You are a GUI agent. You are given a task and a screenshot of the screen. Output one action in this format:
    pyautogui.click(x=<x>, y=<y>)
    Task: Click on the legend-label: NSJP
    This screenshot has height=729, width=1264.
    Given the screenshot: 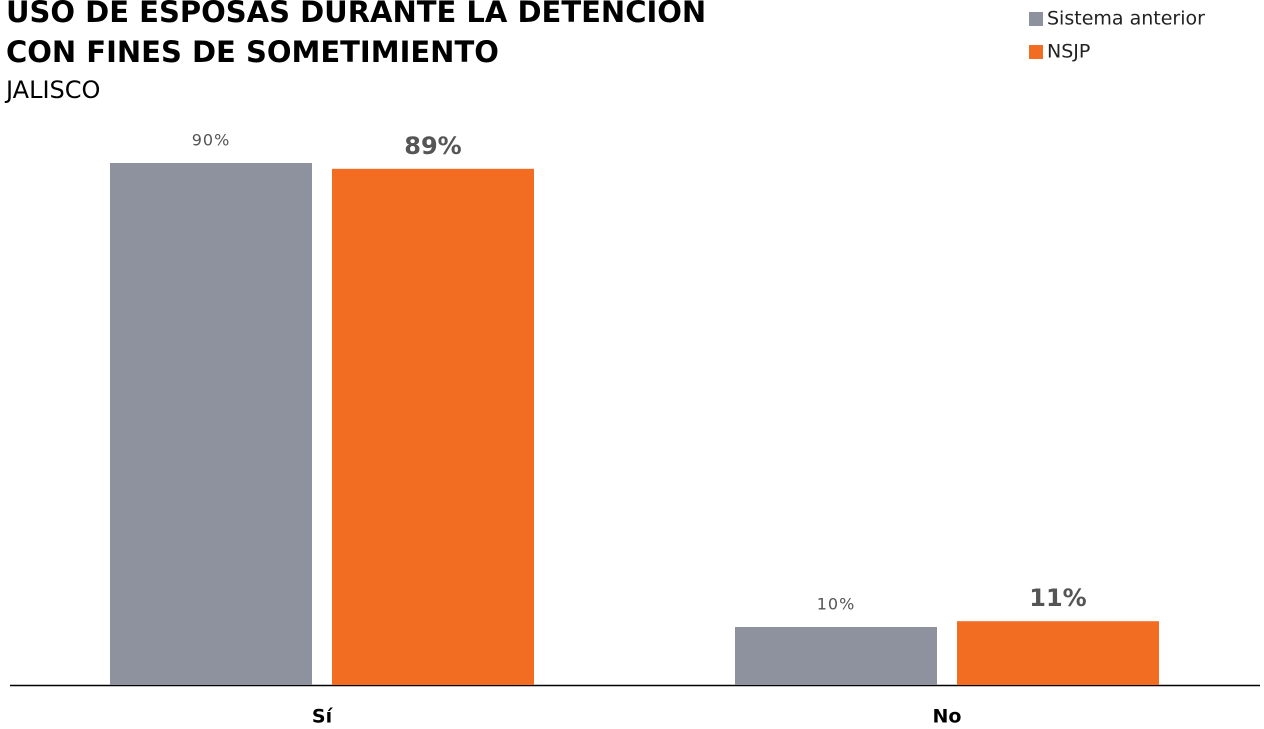 What is the action you would take?
    pyautogui.click(x=1068, y=52)
    